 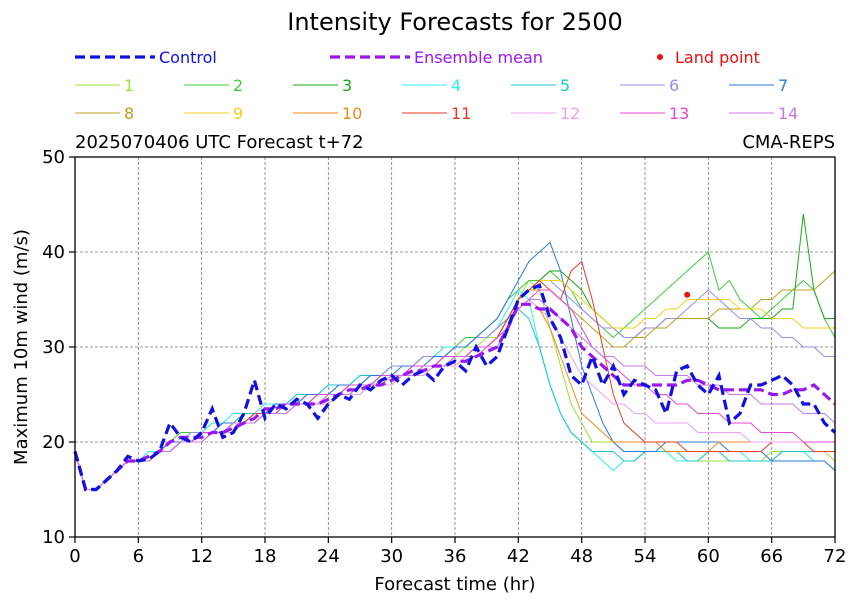 I want to click on legend-label: 9, so click(x=238, y=113).